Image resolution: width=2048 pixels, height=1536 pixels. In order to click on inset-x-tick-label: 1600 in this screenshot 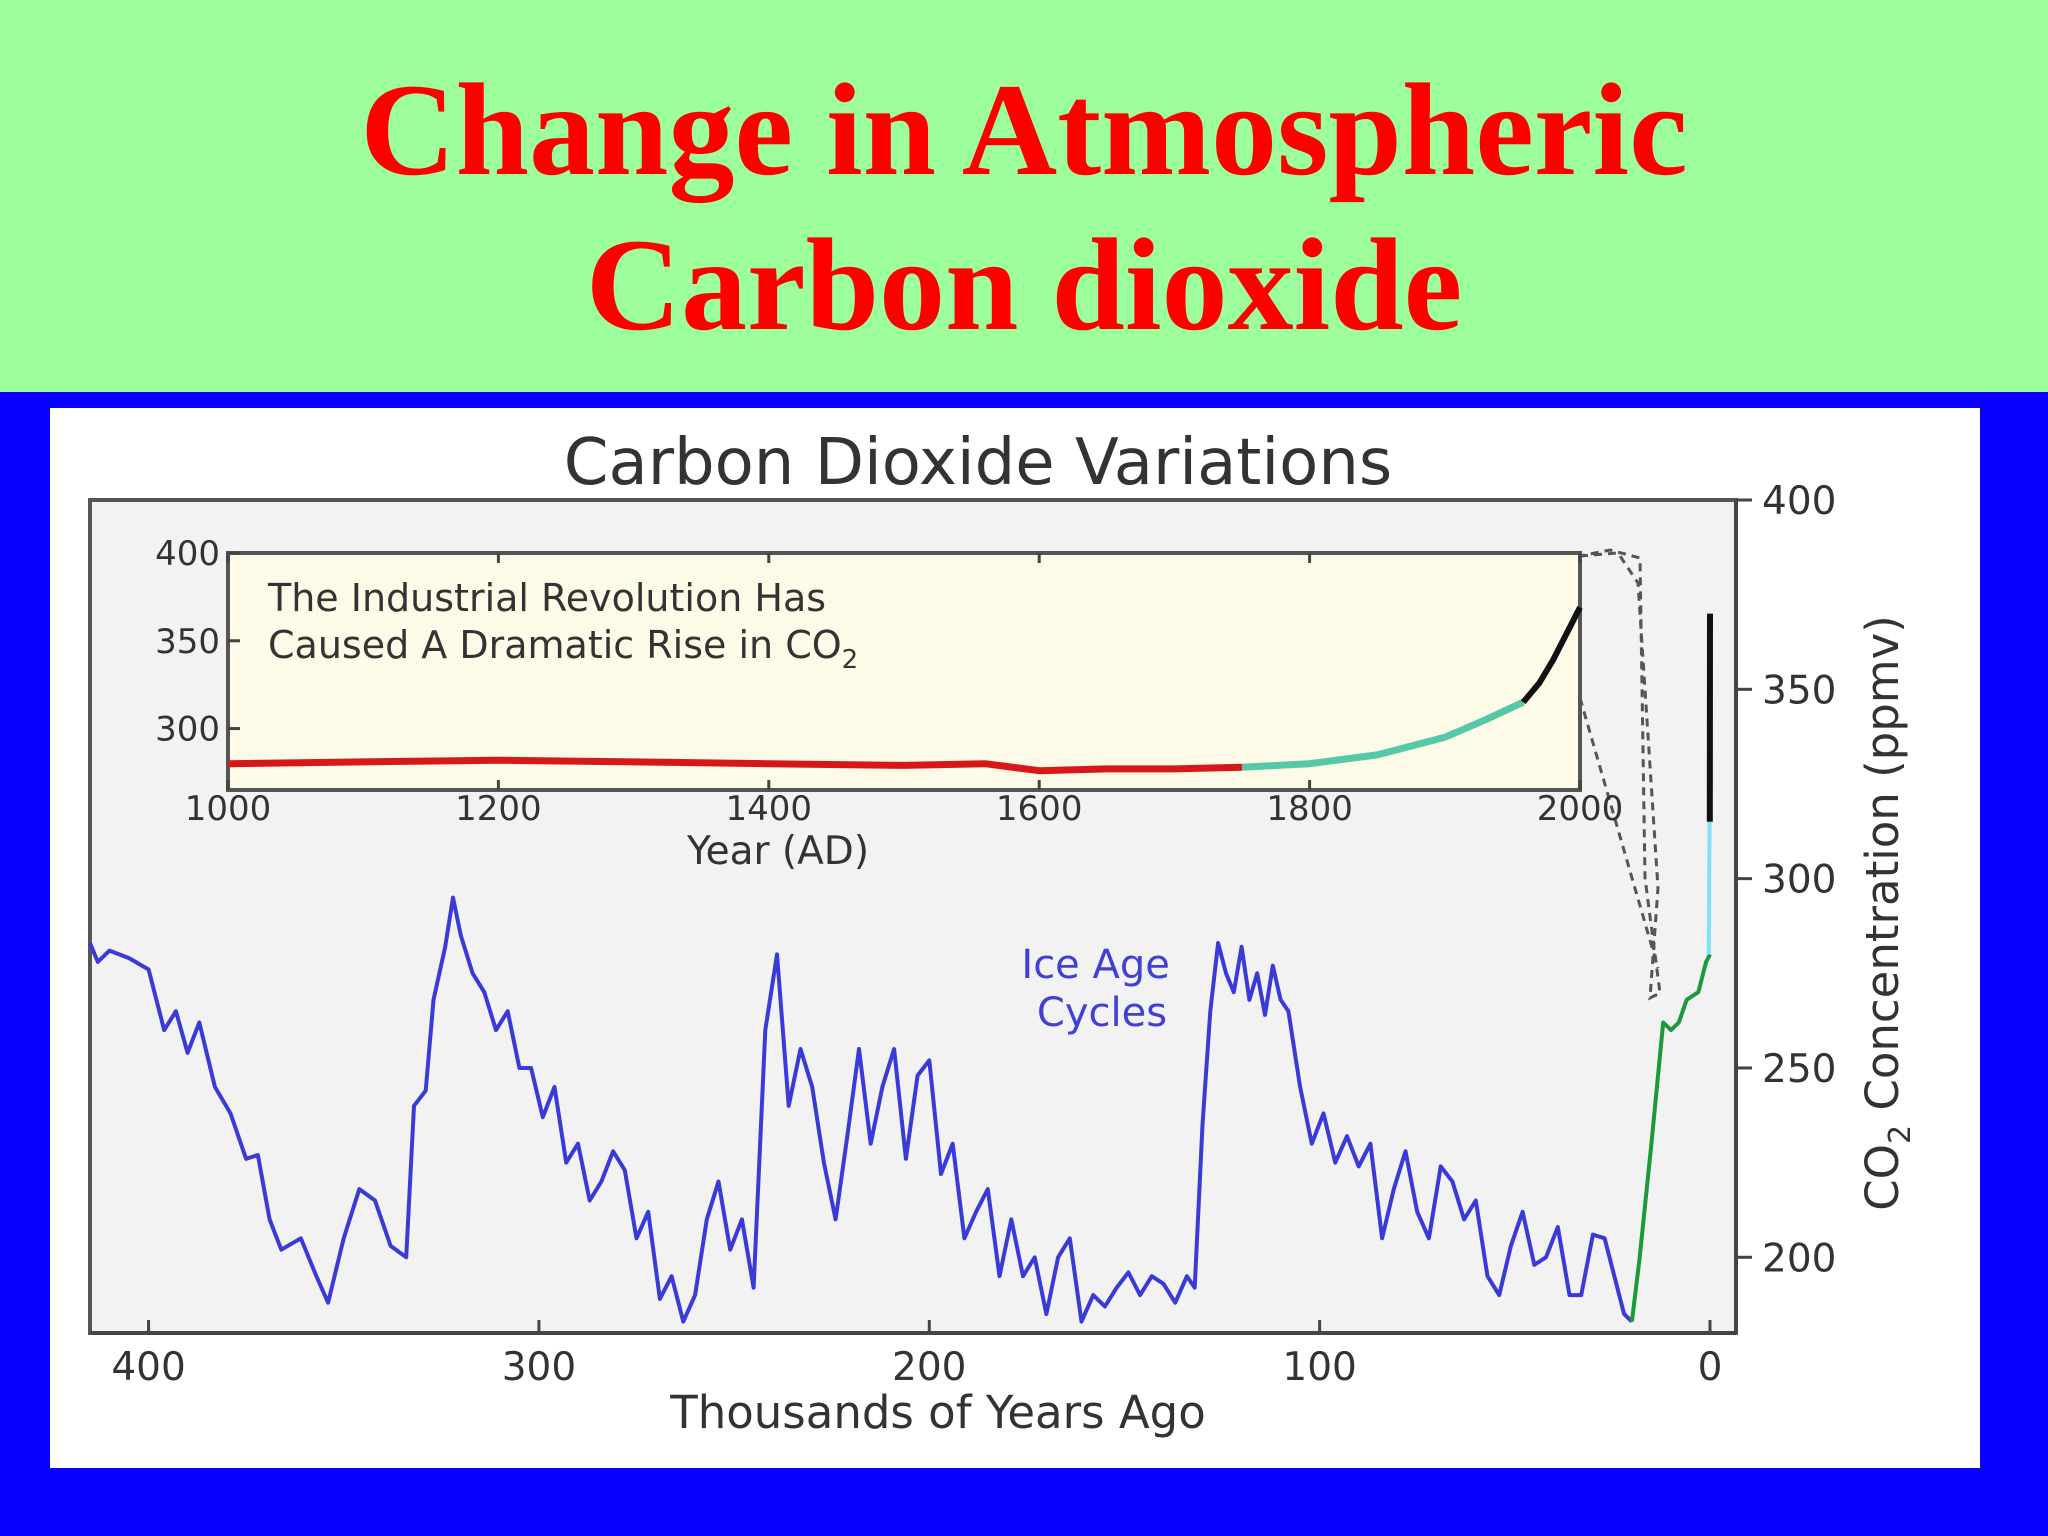, I will do `click(1039, 809)`.